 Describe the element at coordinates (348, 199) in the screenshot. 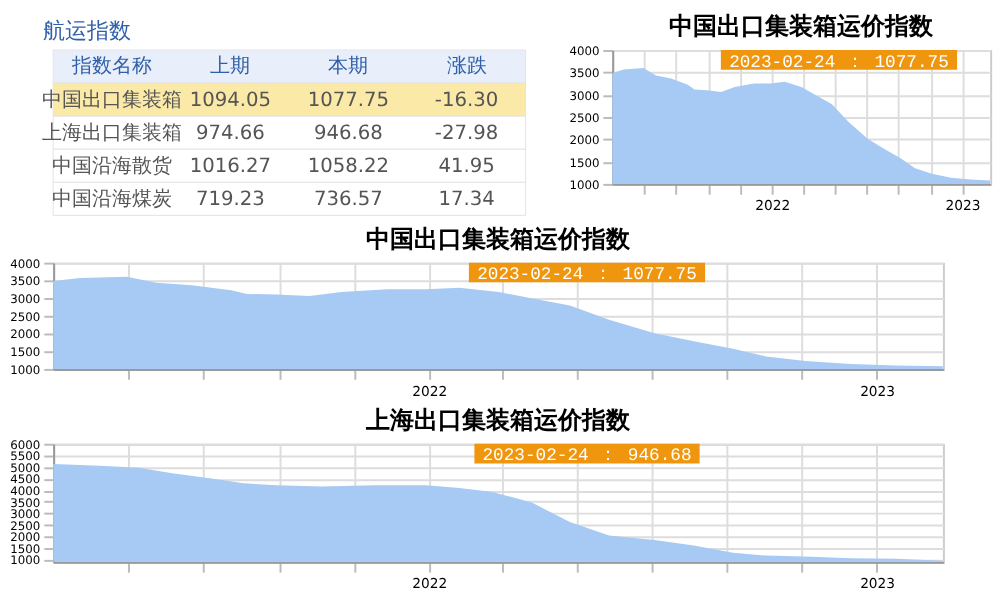

I see `text: 736.57` at that location.